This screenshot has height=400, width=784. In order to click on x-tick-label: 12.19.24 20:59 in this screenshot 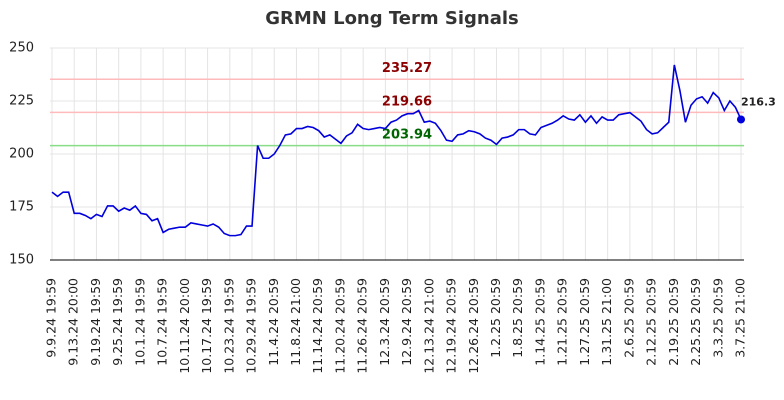, I will do `click(451, 326)`.